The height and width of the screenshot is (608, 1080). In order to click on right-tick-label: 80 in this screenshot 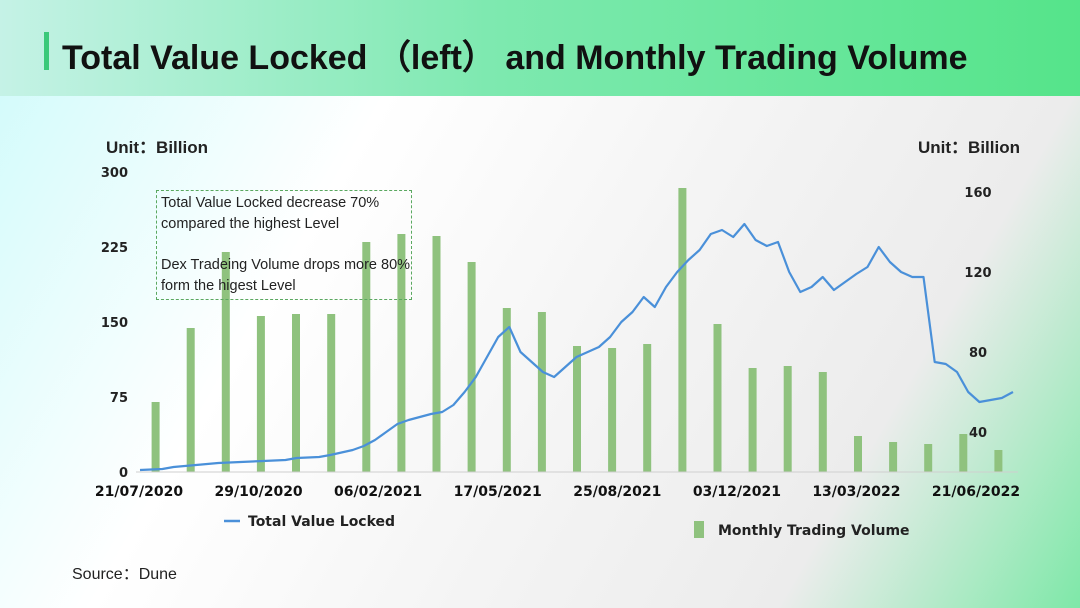, I will do `click(978, 353)`.